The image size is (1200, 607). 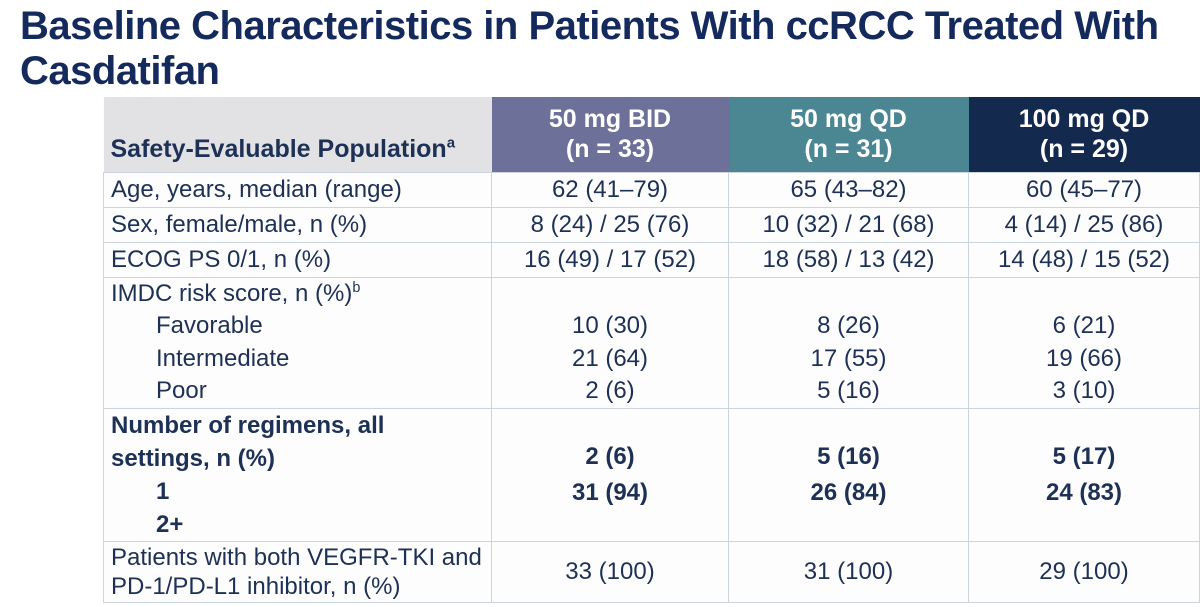 I want to click on cell-value: 10 (32) / 21 (68), so click(x=848, y=224).